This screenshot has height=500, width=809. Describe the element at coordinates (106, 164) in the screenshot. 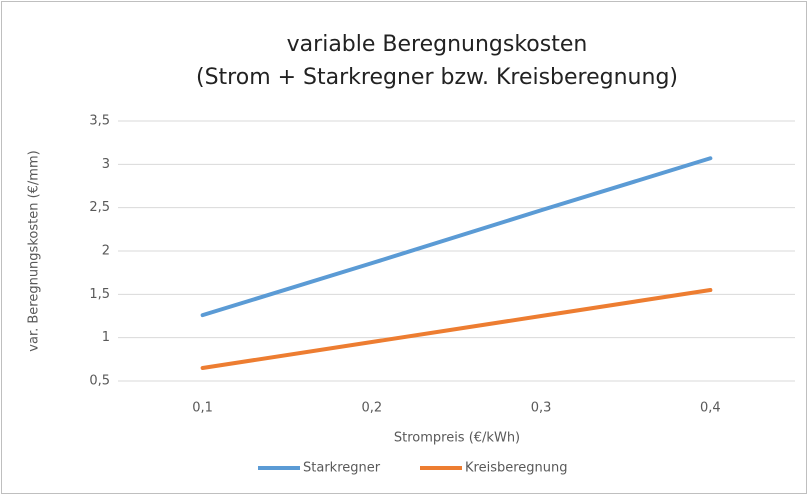

I see `y-tick-label: 3` at that location.